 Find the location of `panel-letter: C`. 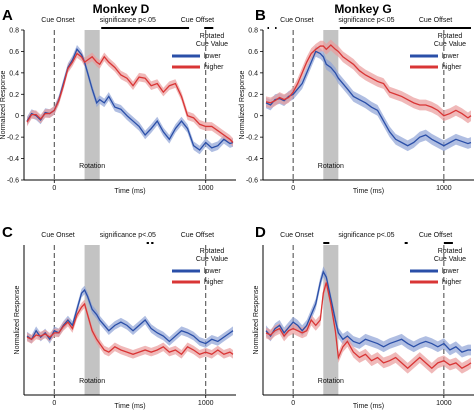

panel-letter: C is located at coordinates (7, 232).